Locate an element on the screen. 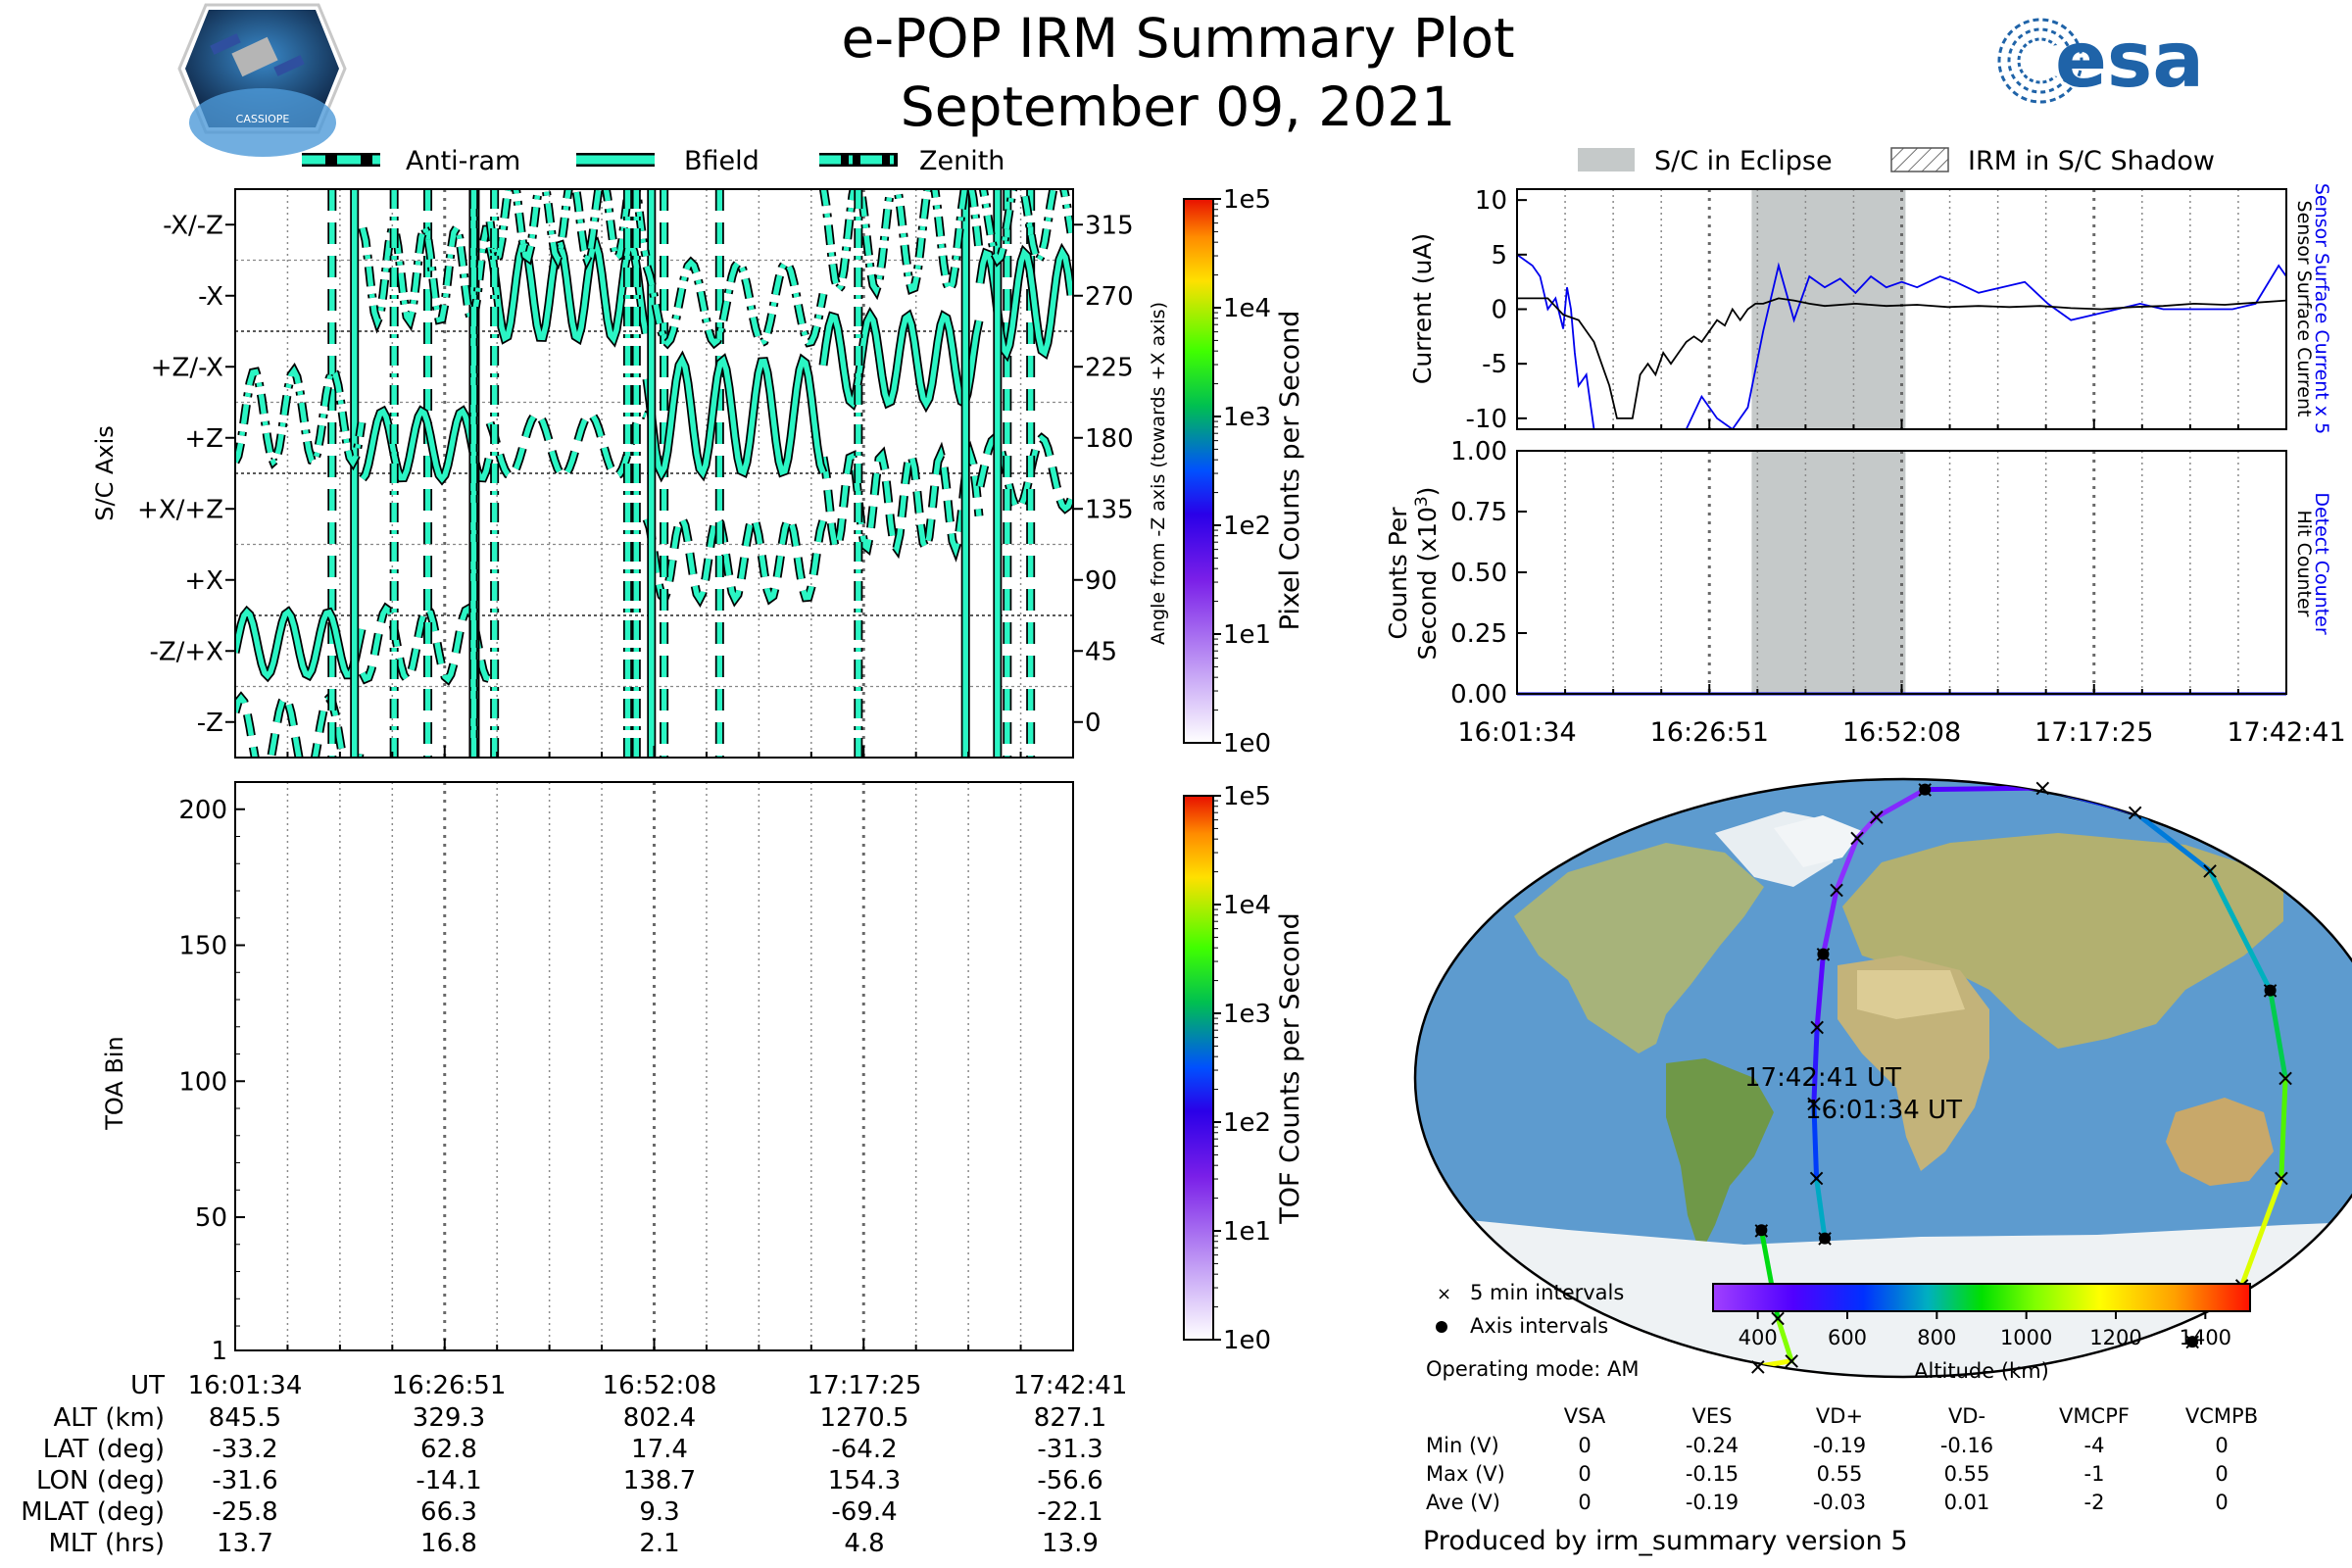  ephemeris-value: 17.4 is located at coordinates (659, 1449).